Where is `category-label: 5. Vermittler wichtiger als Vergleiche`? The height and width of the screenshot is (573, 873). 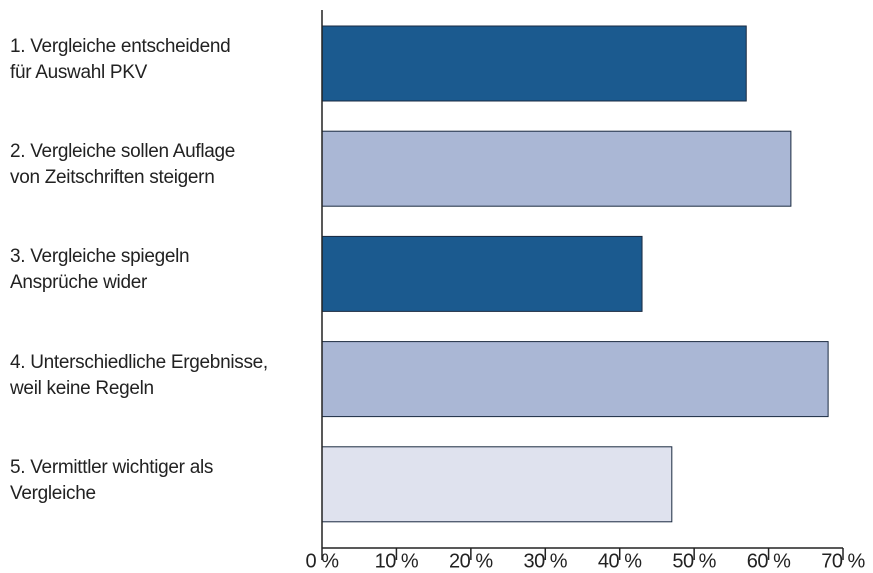 category-label: 5. Vermittler wichtiger als Vergleiche is located at coordinates (112, 480).